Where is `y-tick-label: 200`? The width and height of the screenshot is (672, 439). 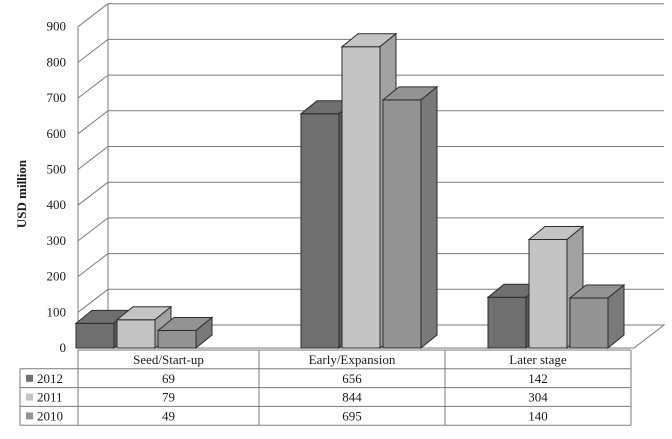
y-tick-label: 200 is located at coordinates (57, 276).